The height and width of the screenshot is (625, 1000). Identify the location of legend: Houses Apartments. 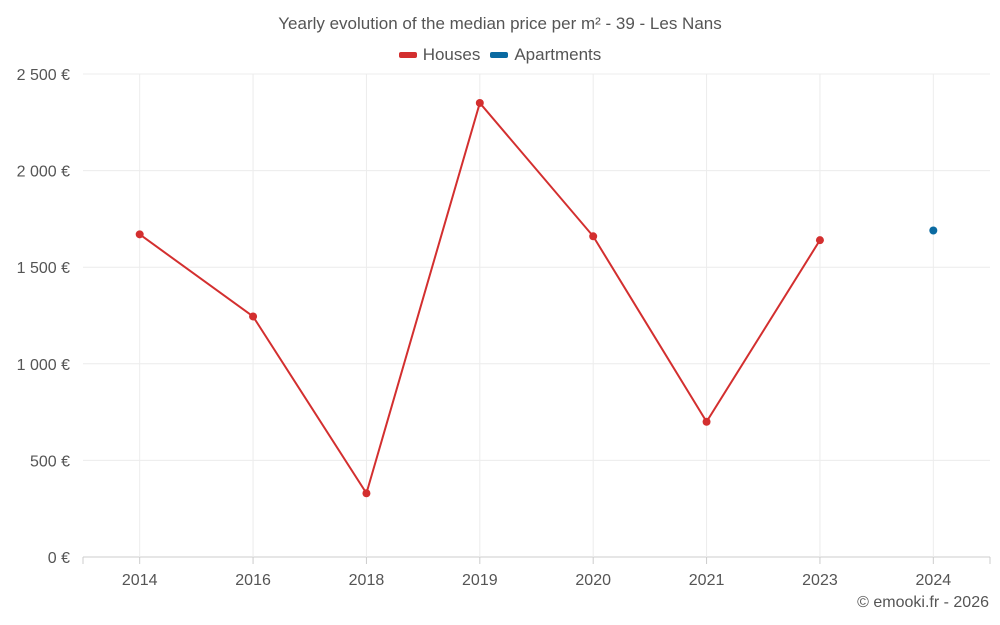
(500, 55).